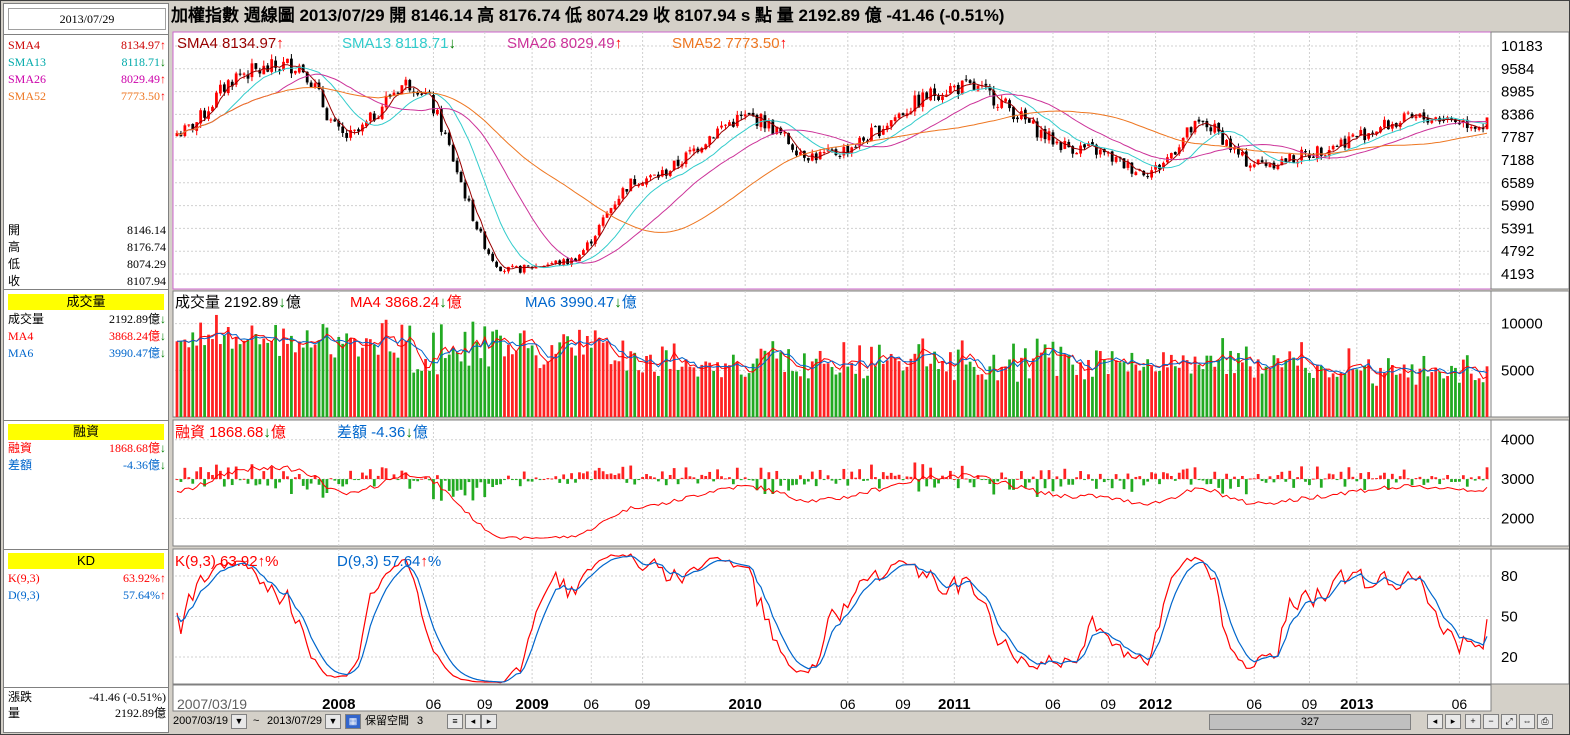 The image size is (1570, 735). I want to click on qty-row: 量 2192.89億, so click(87, 713).